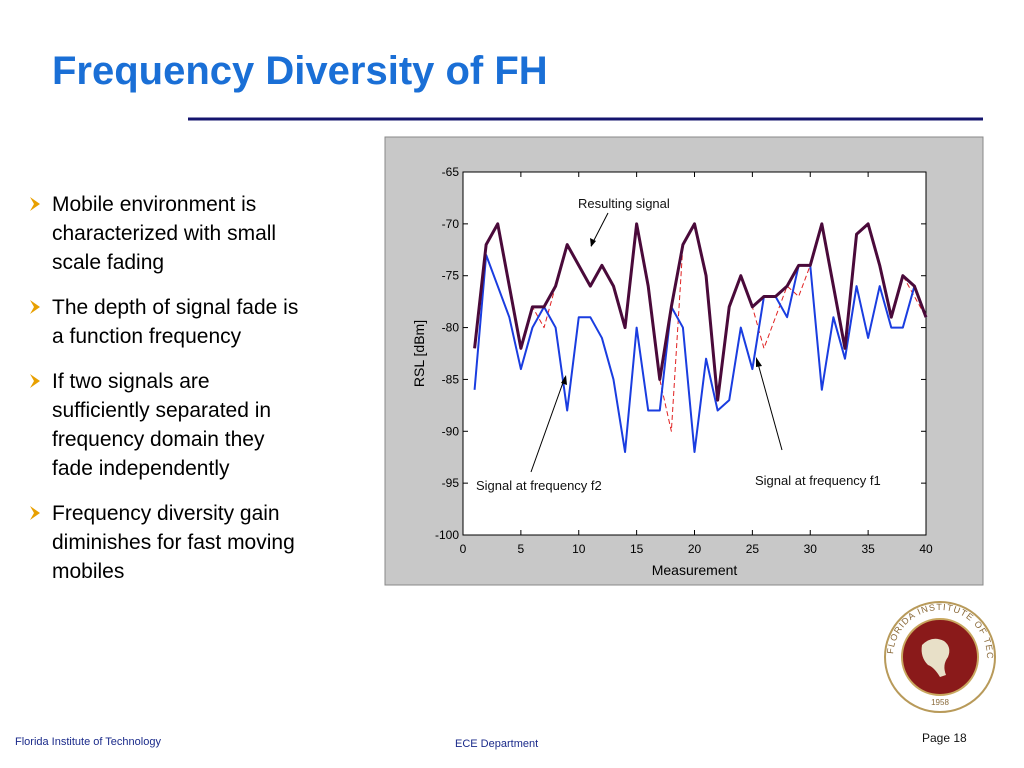 The width and height of the screenshot is (1024, 768). I want to click on y-tick-label: -95, so click(451, 483).